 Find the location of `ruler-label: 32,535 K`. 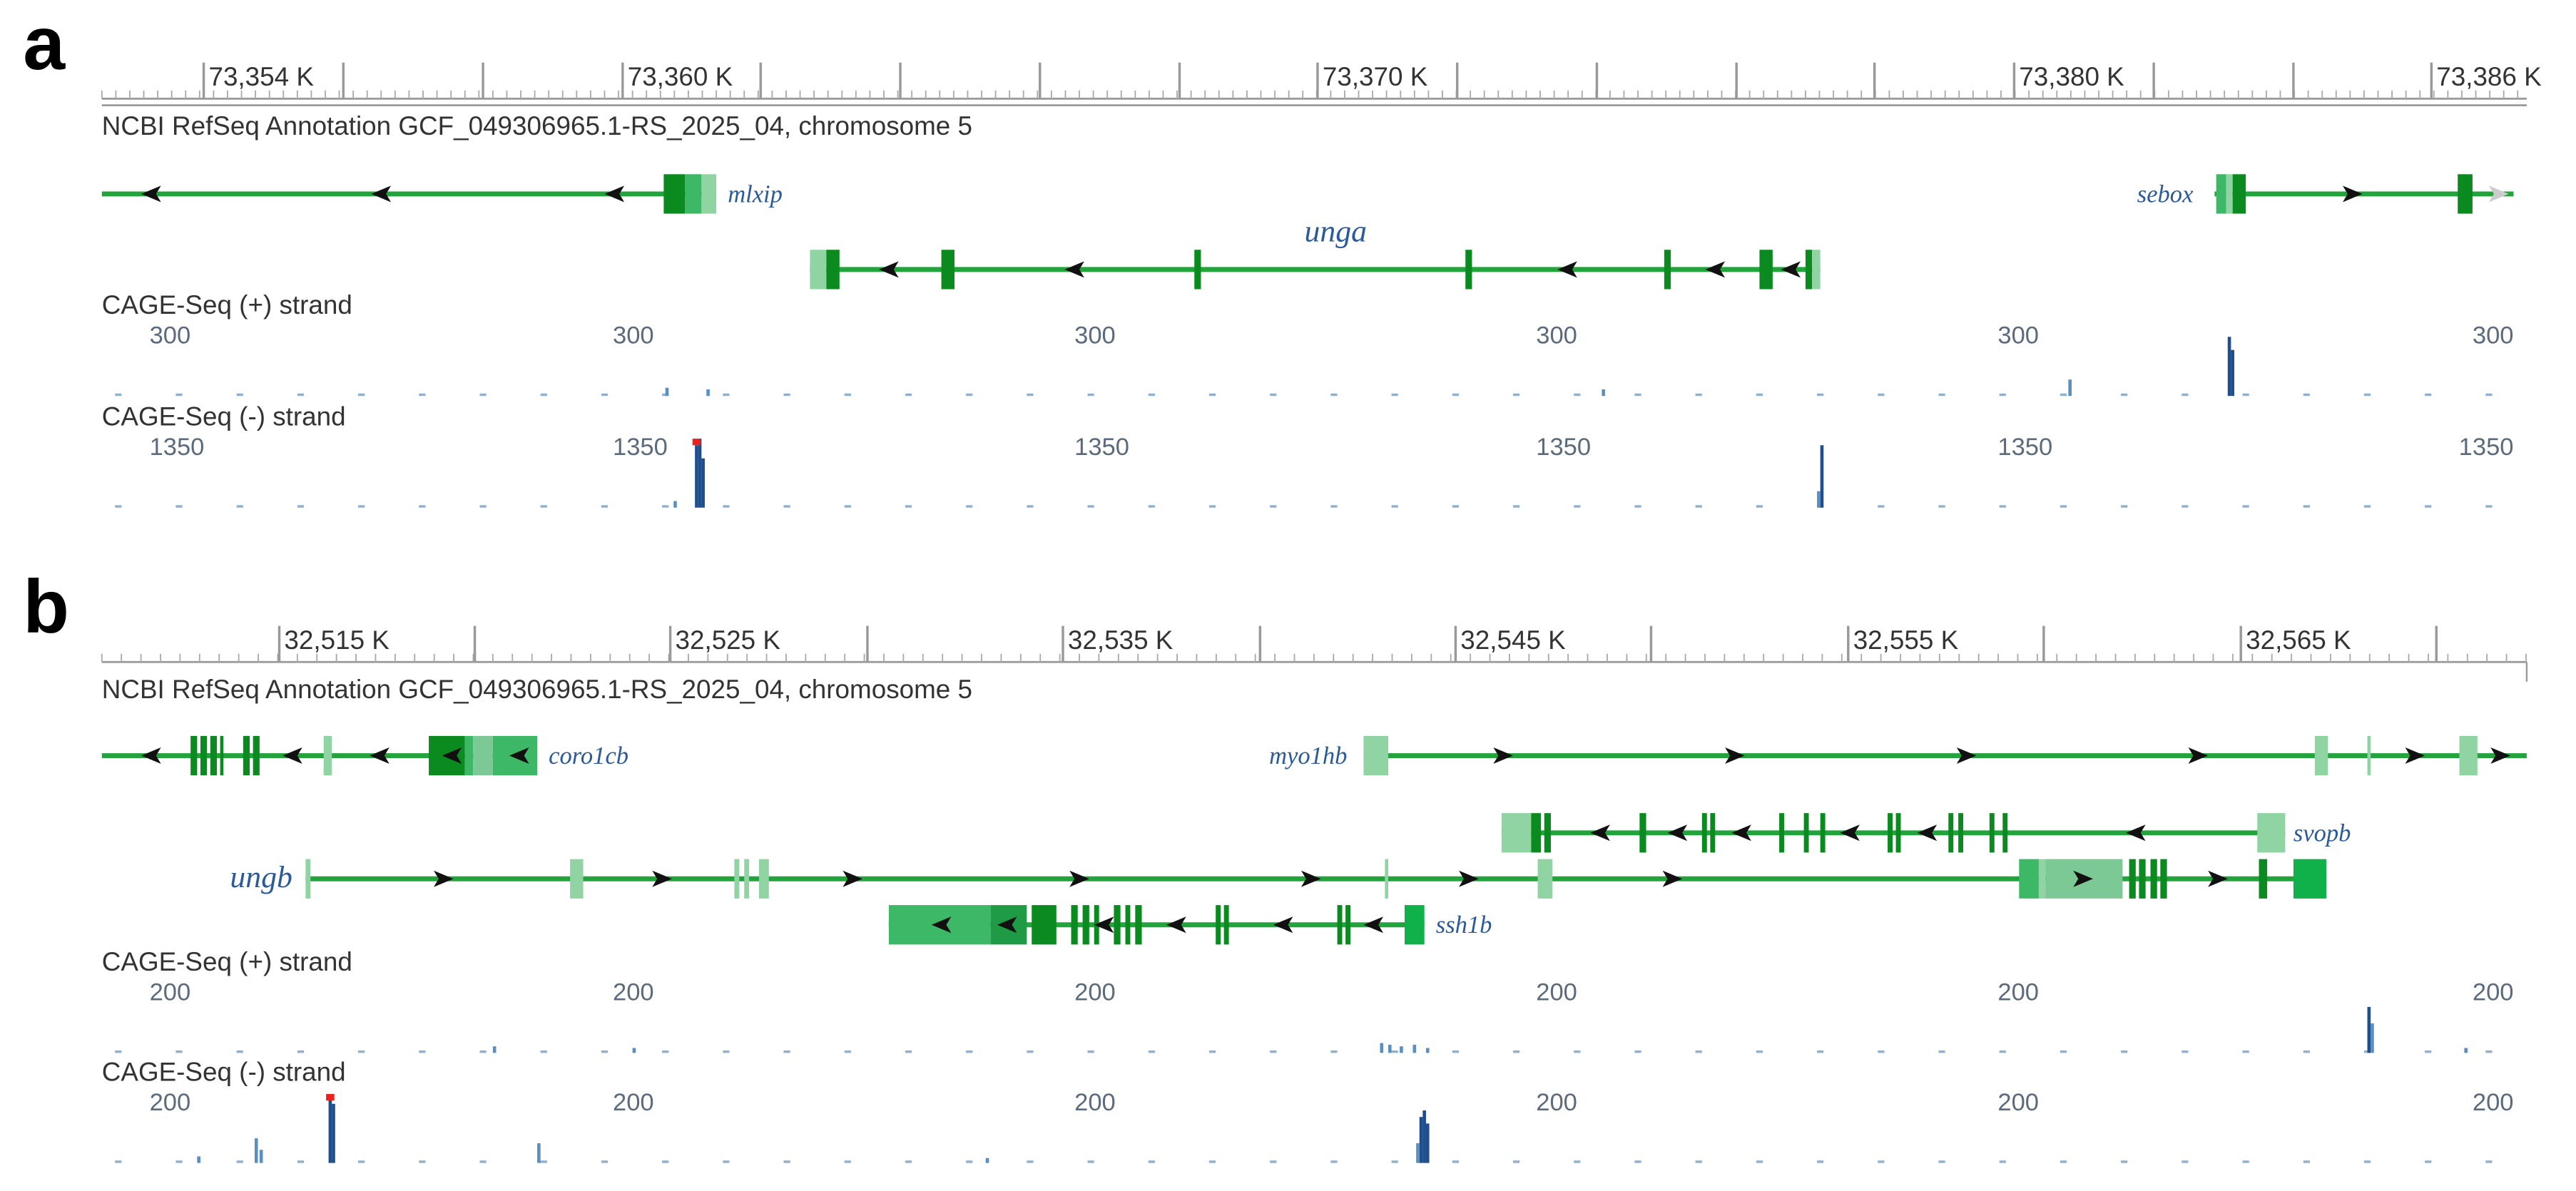

ruler-label: 32,535 K is located at coordinates (1121, 640).